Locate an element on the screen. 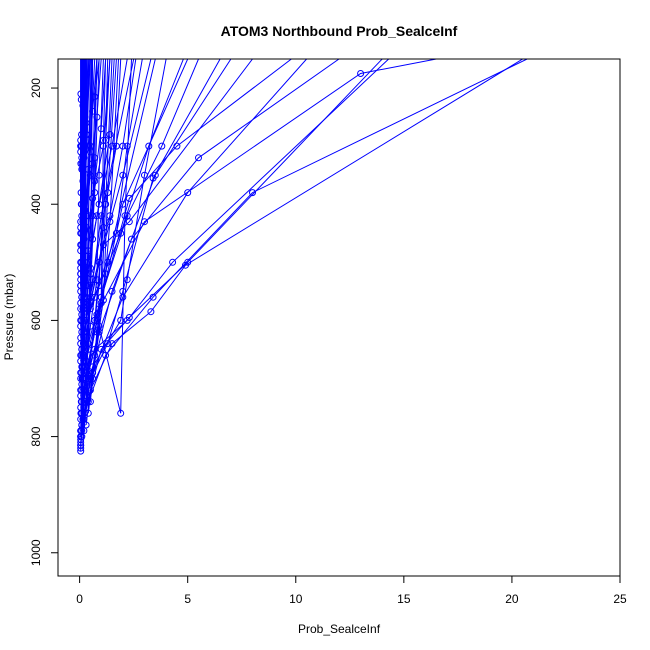 Image resolution: width=650 pixels, height=650 pixels. y-tick-label: 800 is located at coordinates (36, 436).